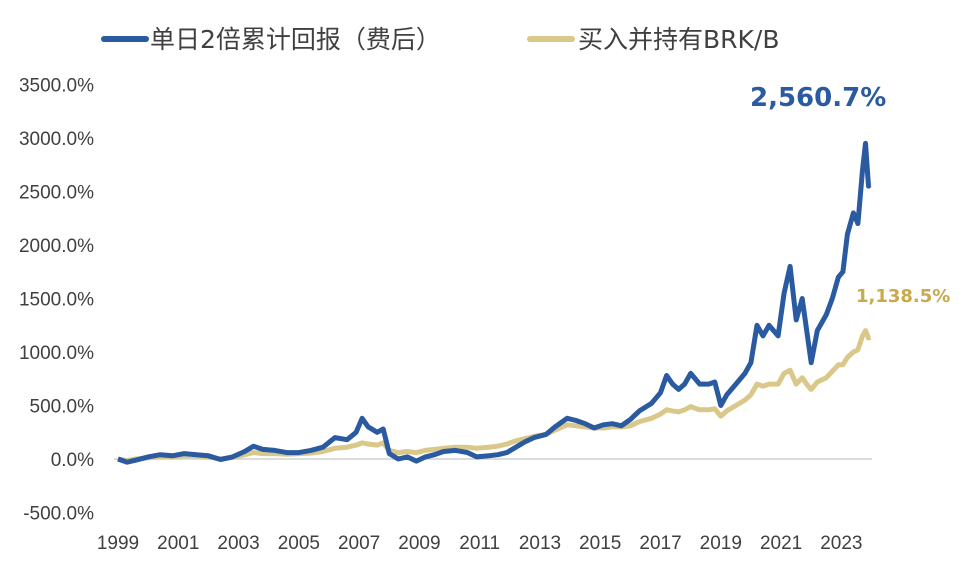 Image resolution: width=972 pixels, height=568 pixels. What do you see at coordinates (299, 543) in the screenshot?
I see `x-tick-label: 2005` at bounding box center [299, 543].